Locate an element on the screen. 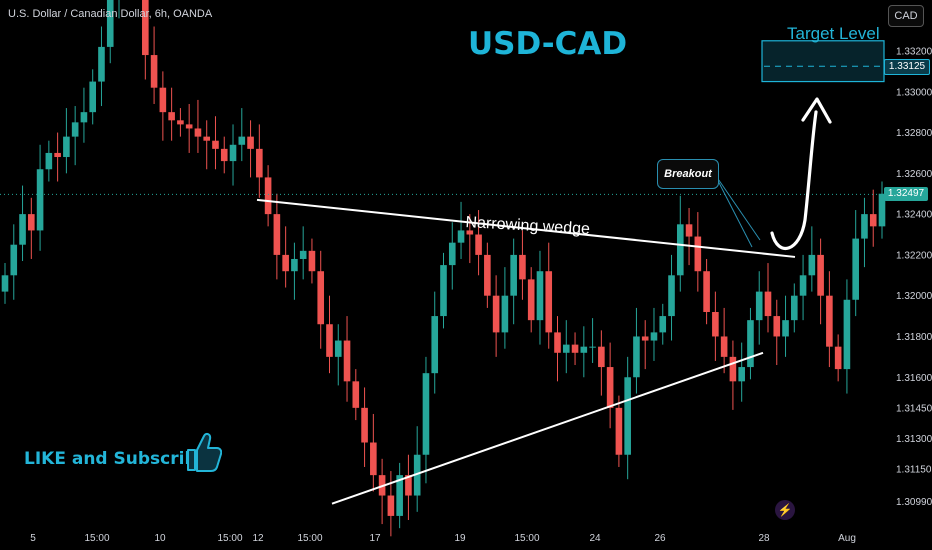  x-tick-label: 5 is located at coordinates (33, 538).